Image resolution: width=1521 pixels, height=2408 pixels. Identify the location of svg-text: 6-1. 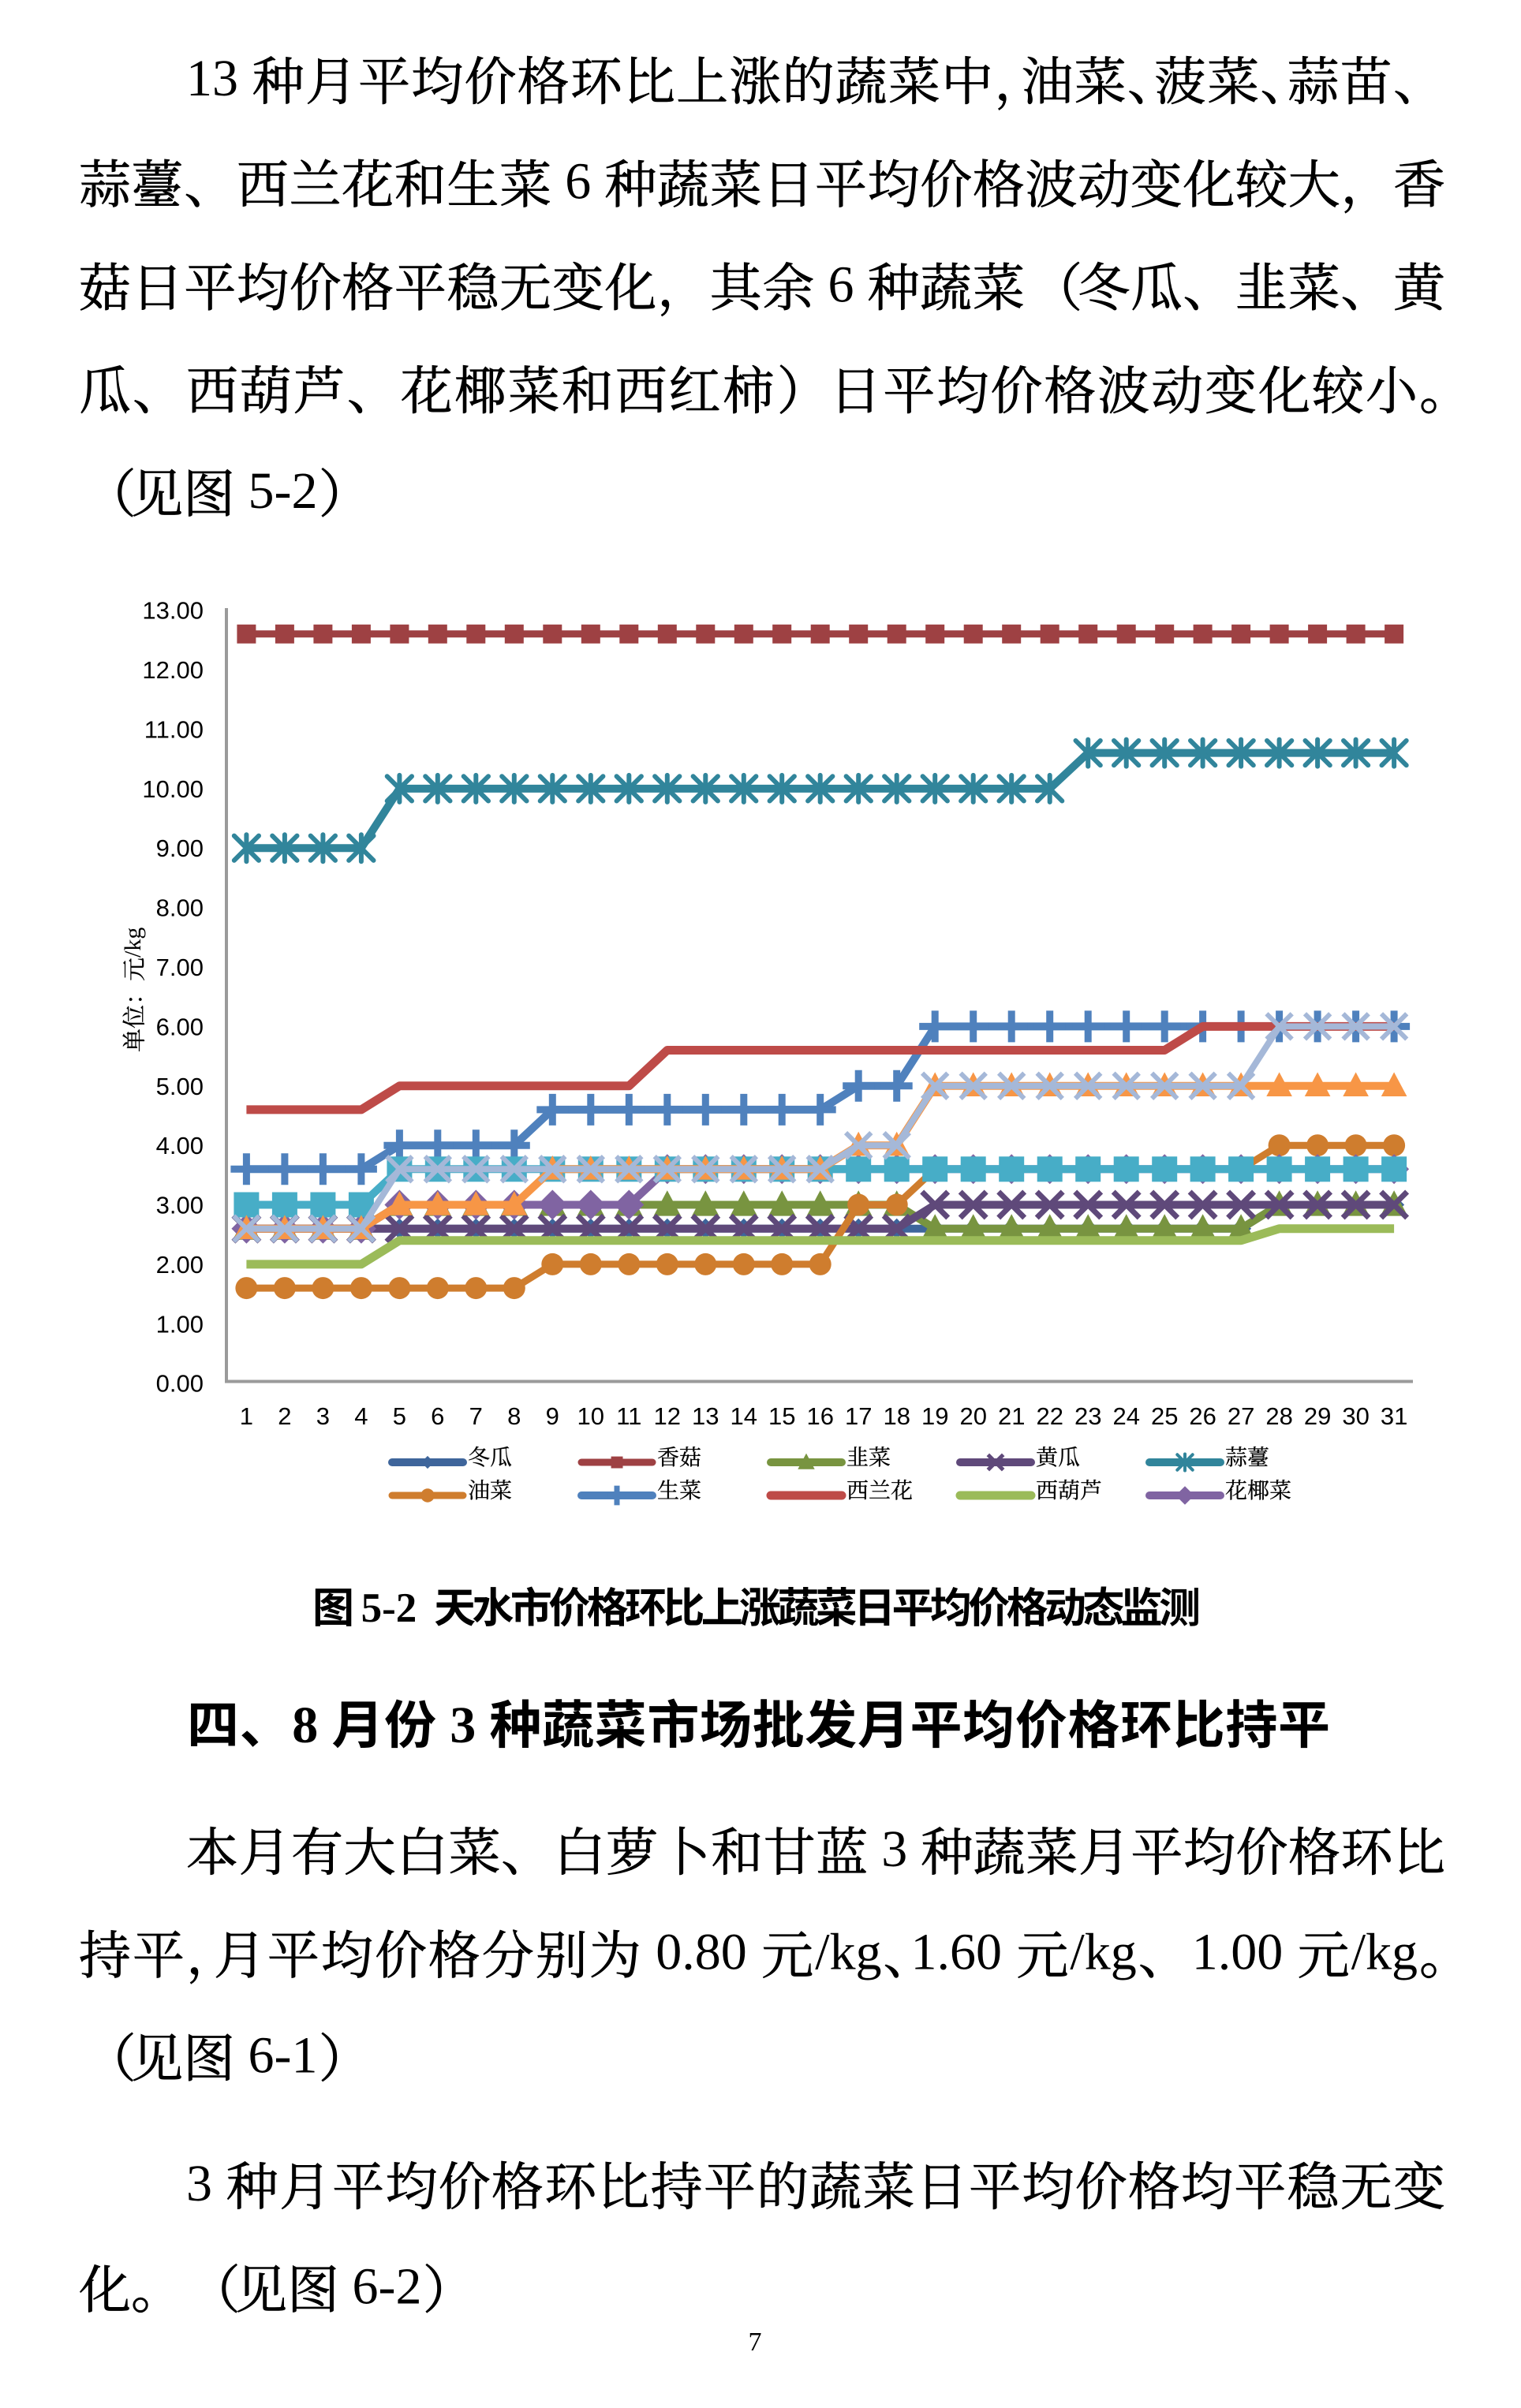
(276, 2055).